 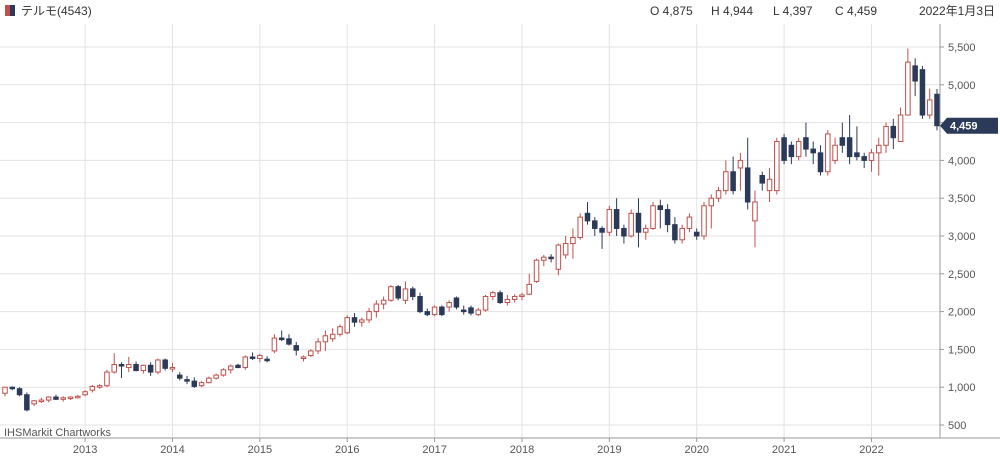 I want to click on y-tick-label: 2,500, so click(x=962, y=275).